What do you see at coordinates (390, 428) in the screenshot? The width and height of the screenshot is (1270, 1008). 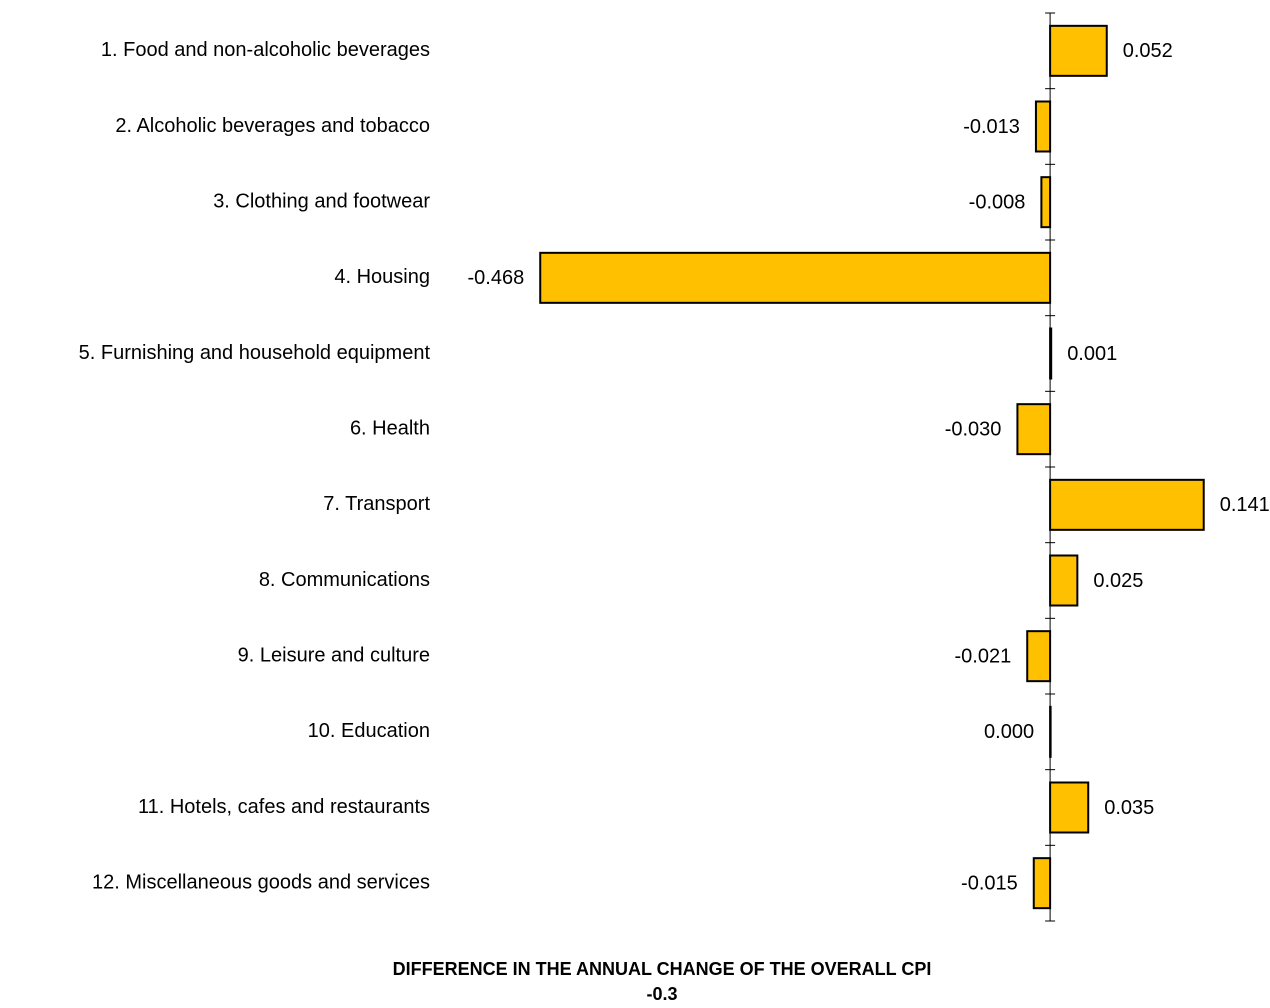 I see `category-label: 6. Health` at bounding box center [390, 428].